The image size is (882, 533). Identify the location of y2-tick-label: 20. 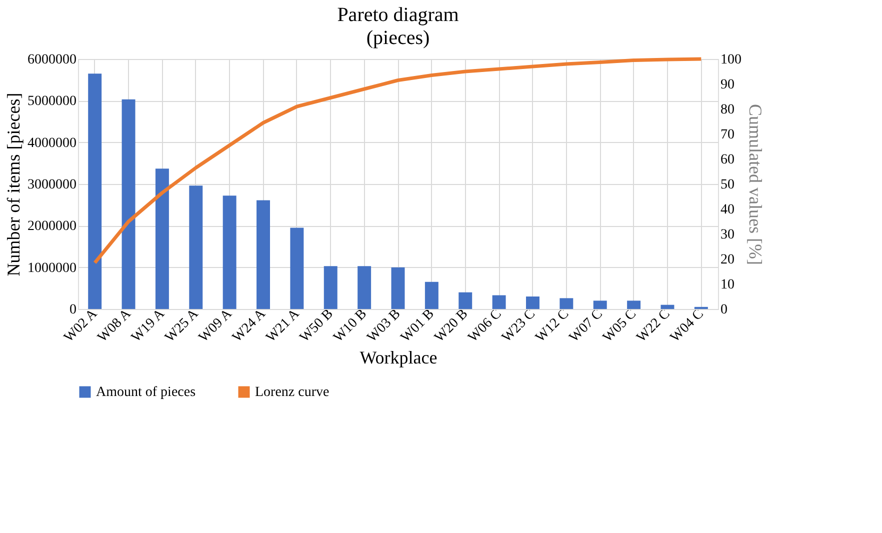
(727, 260).